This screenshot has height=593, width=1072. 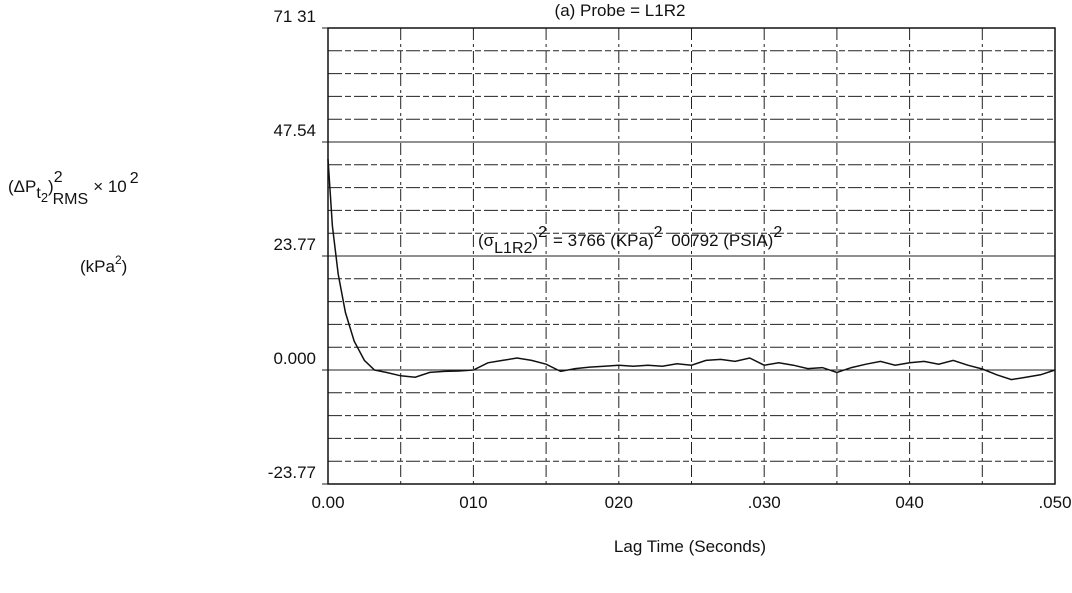 I want to click on y-unit-part: ), so click(x=125, y=266).